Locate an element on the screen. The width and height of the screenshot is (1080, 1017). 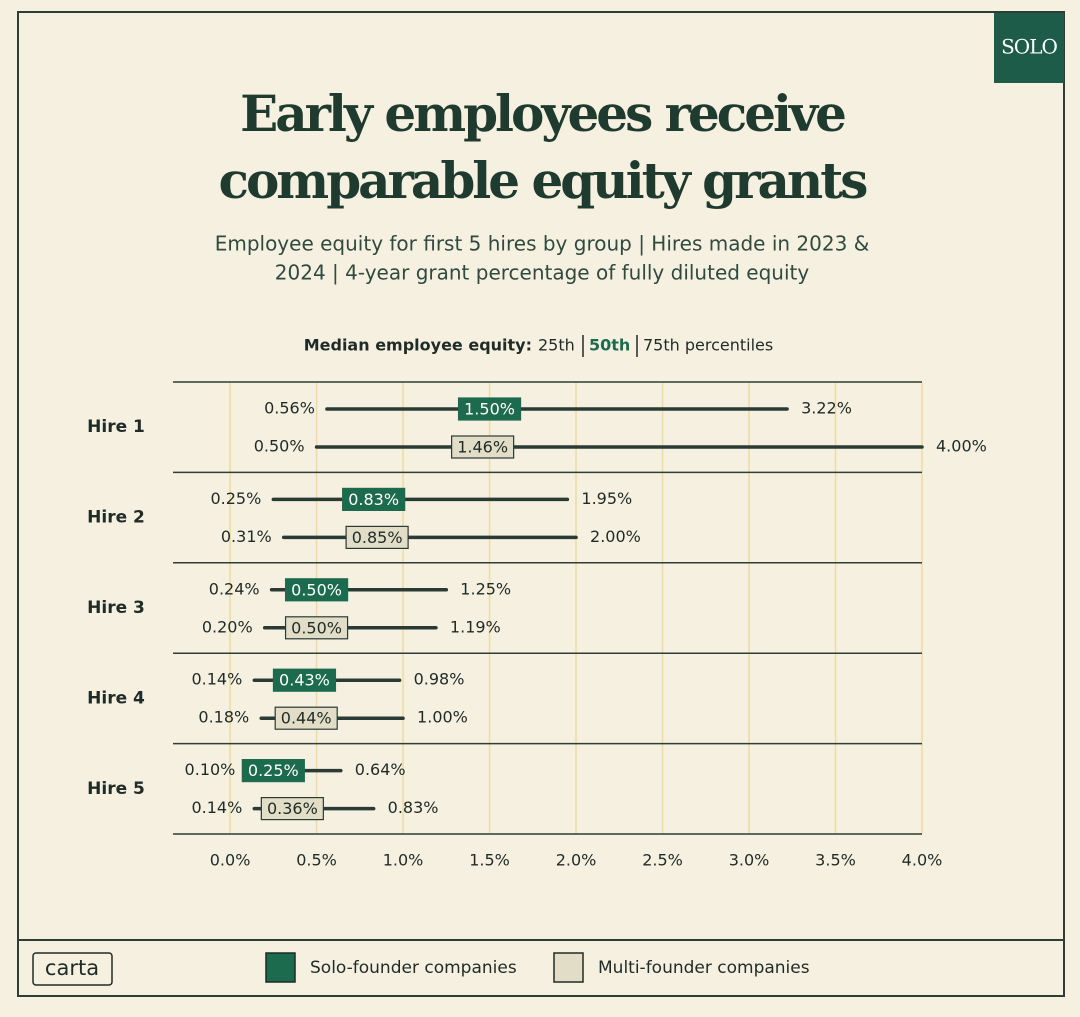
median-label: 0.43% is located at coordinates (304, 680).